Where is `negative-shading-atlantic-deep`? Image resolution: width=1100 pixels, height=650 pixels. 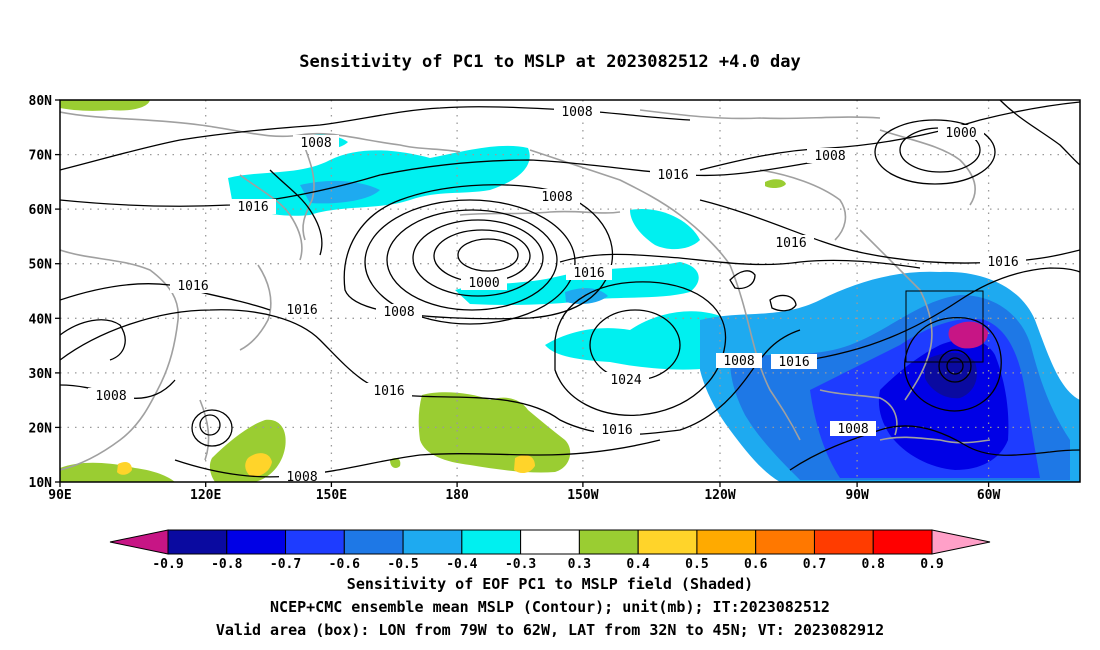
negative-shading-atlantic-deep is located at coordinates (951, 375).